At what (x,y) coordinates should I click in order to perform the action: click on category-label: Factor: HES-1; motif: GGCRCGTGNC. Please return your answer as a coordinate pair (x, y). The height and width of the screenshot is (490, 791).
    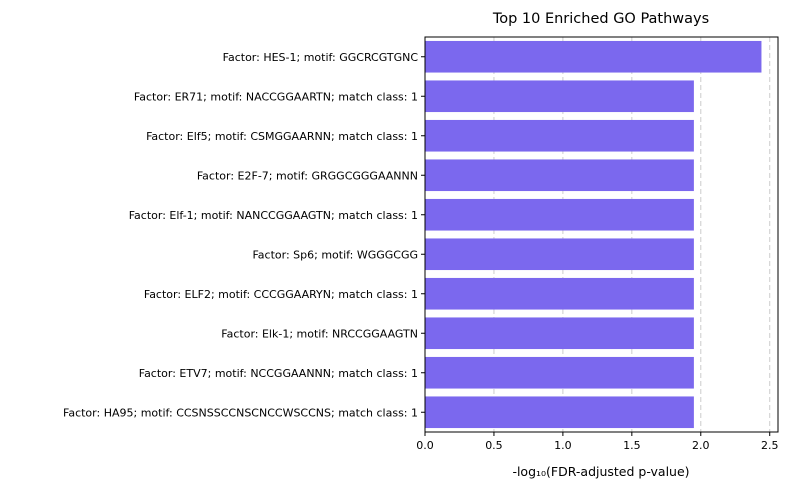
    Looking at the image, I should click on (321, 57).